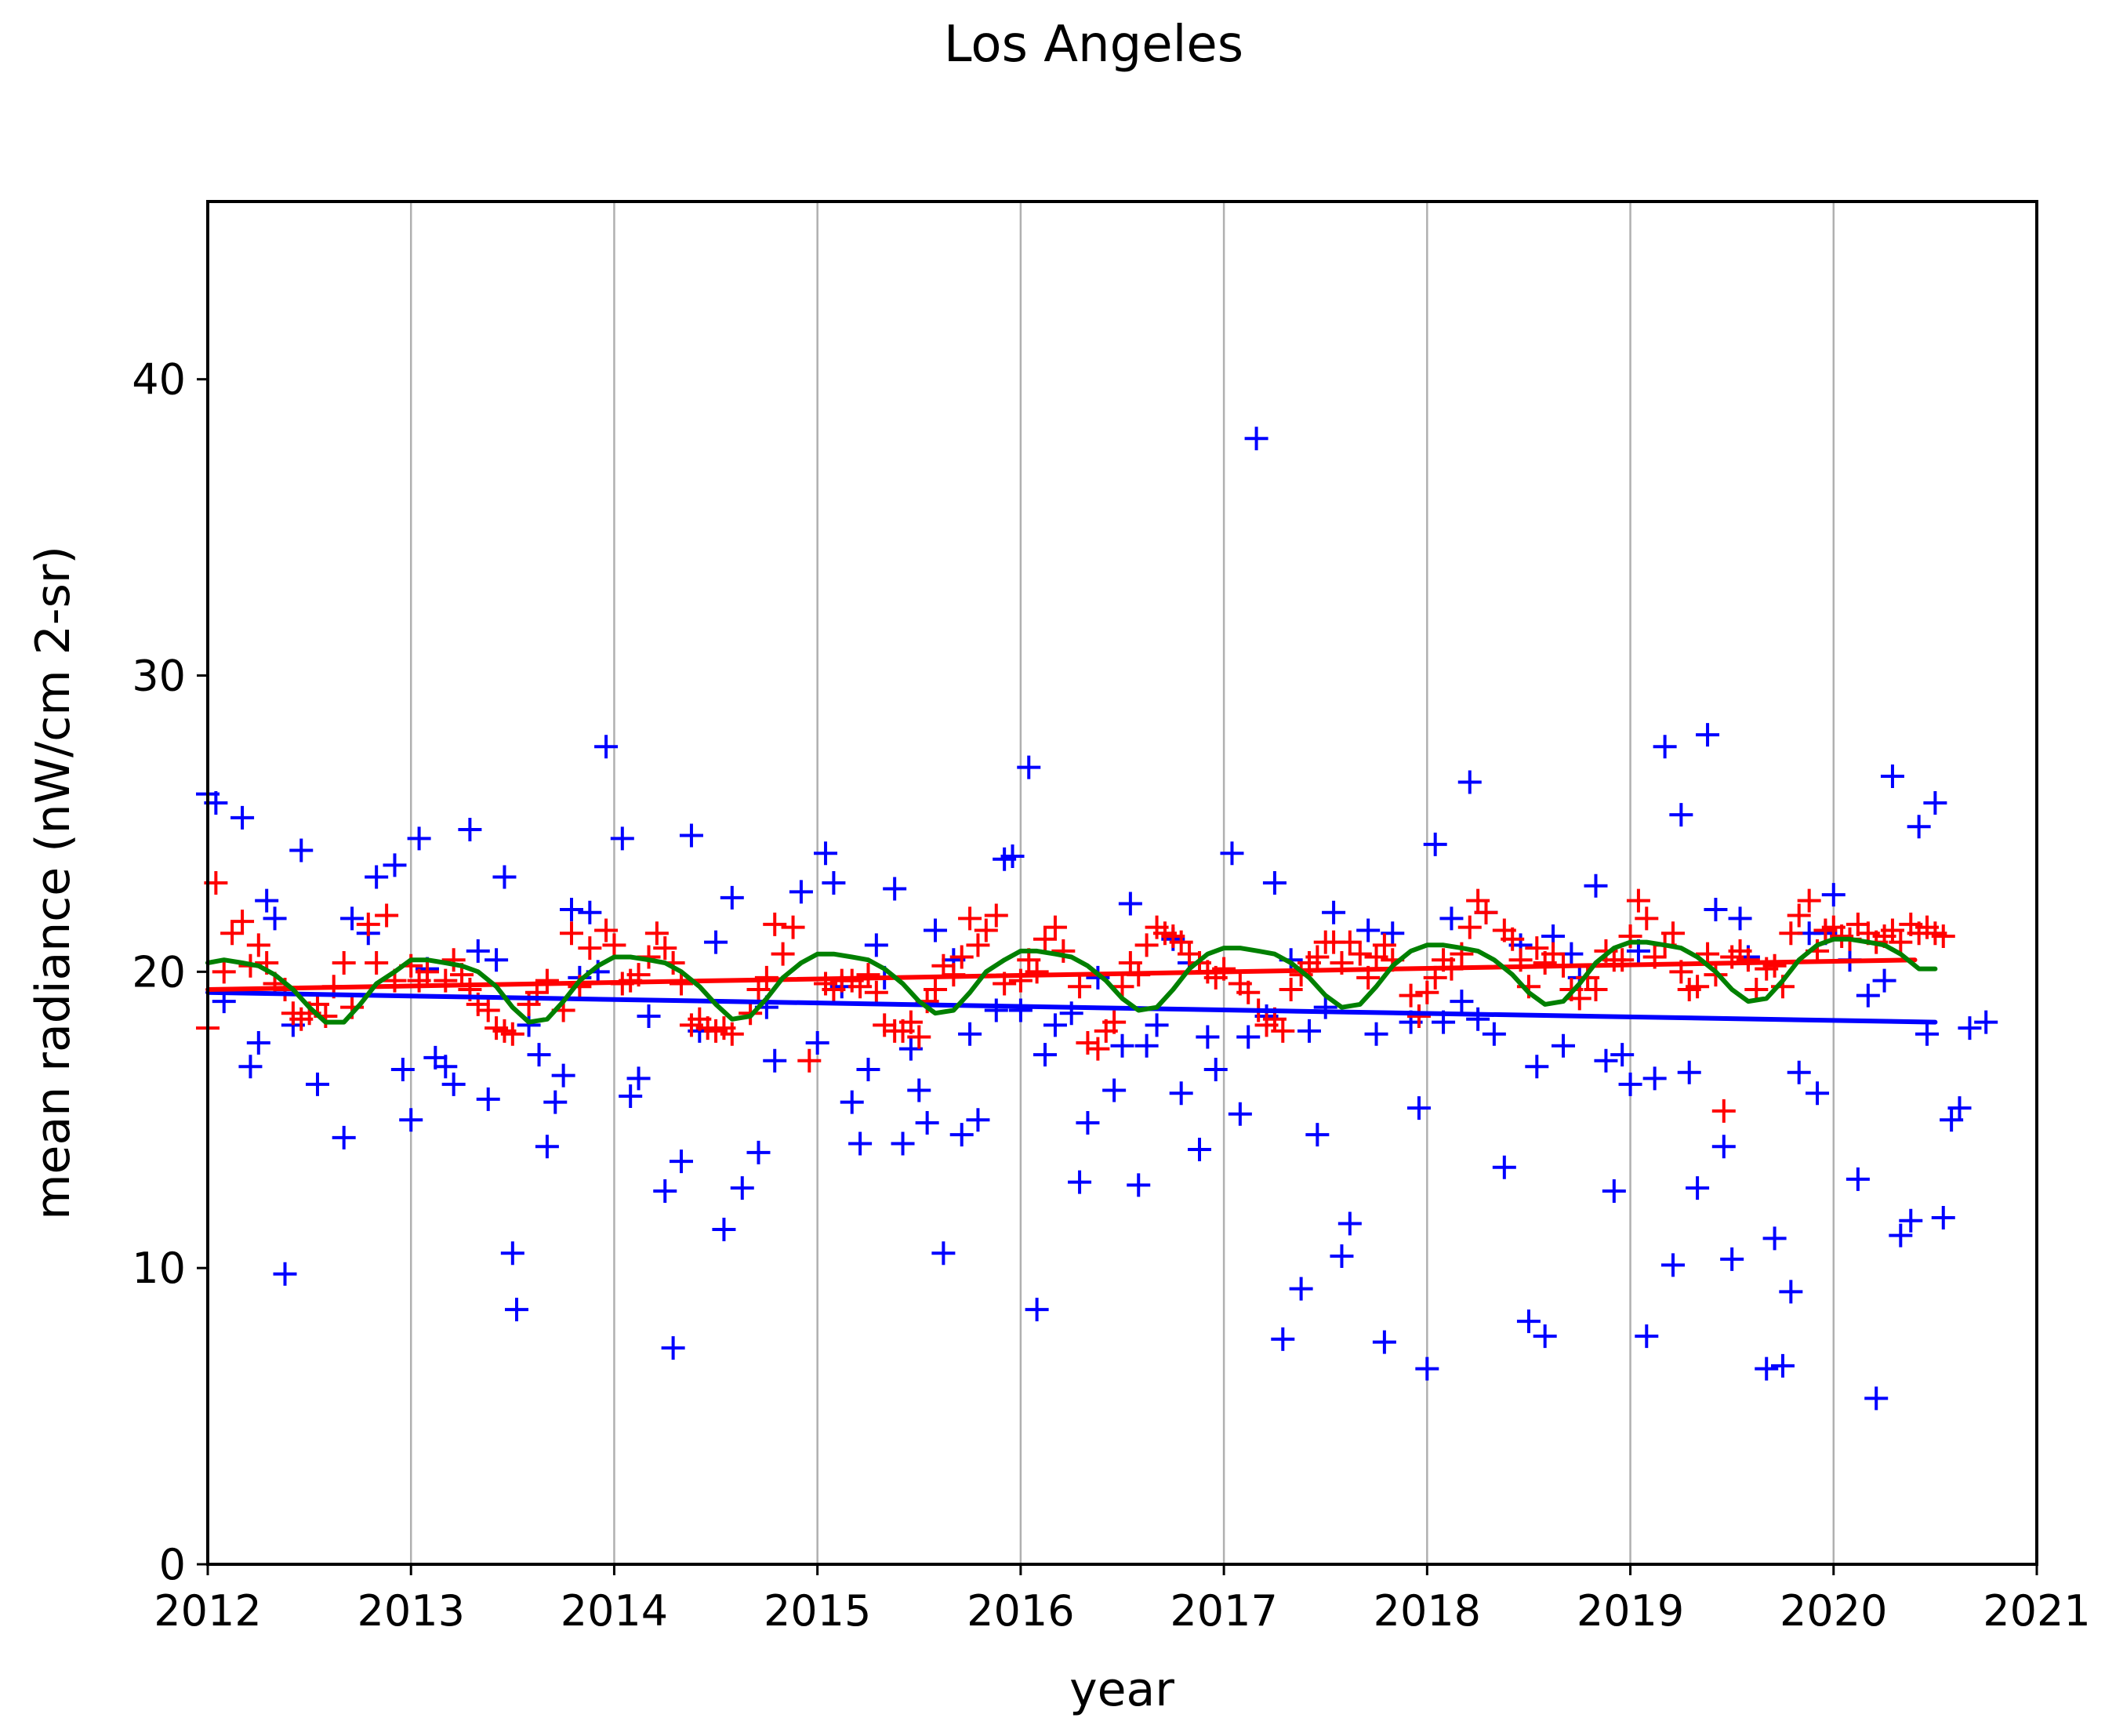 Image resolution: width=2105 pixels, height=1736 pixels. What do you see at coordinates (1071, 980) in the screenshot?
I see `seasonal-fit-line` at bounding box center [1071, 980].